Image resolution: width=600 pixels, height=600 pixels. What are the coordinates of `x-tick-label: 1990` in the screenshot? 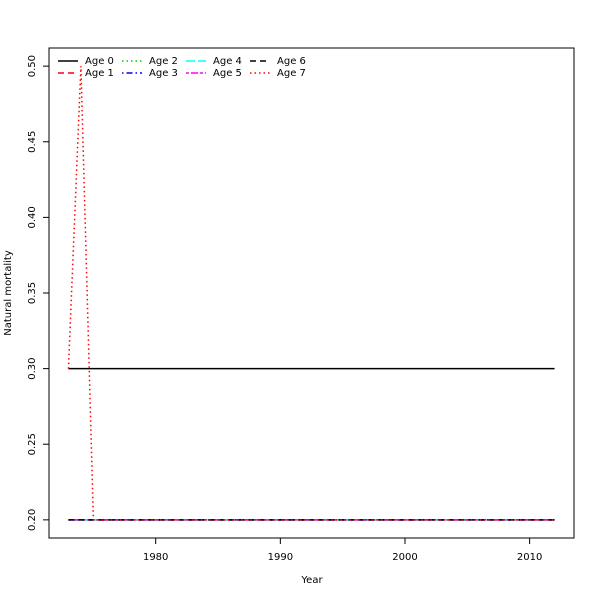 It's located at (280, 557).